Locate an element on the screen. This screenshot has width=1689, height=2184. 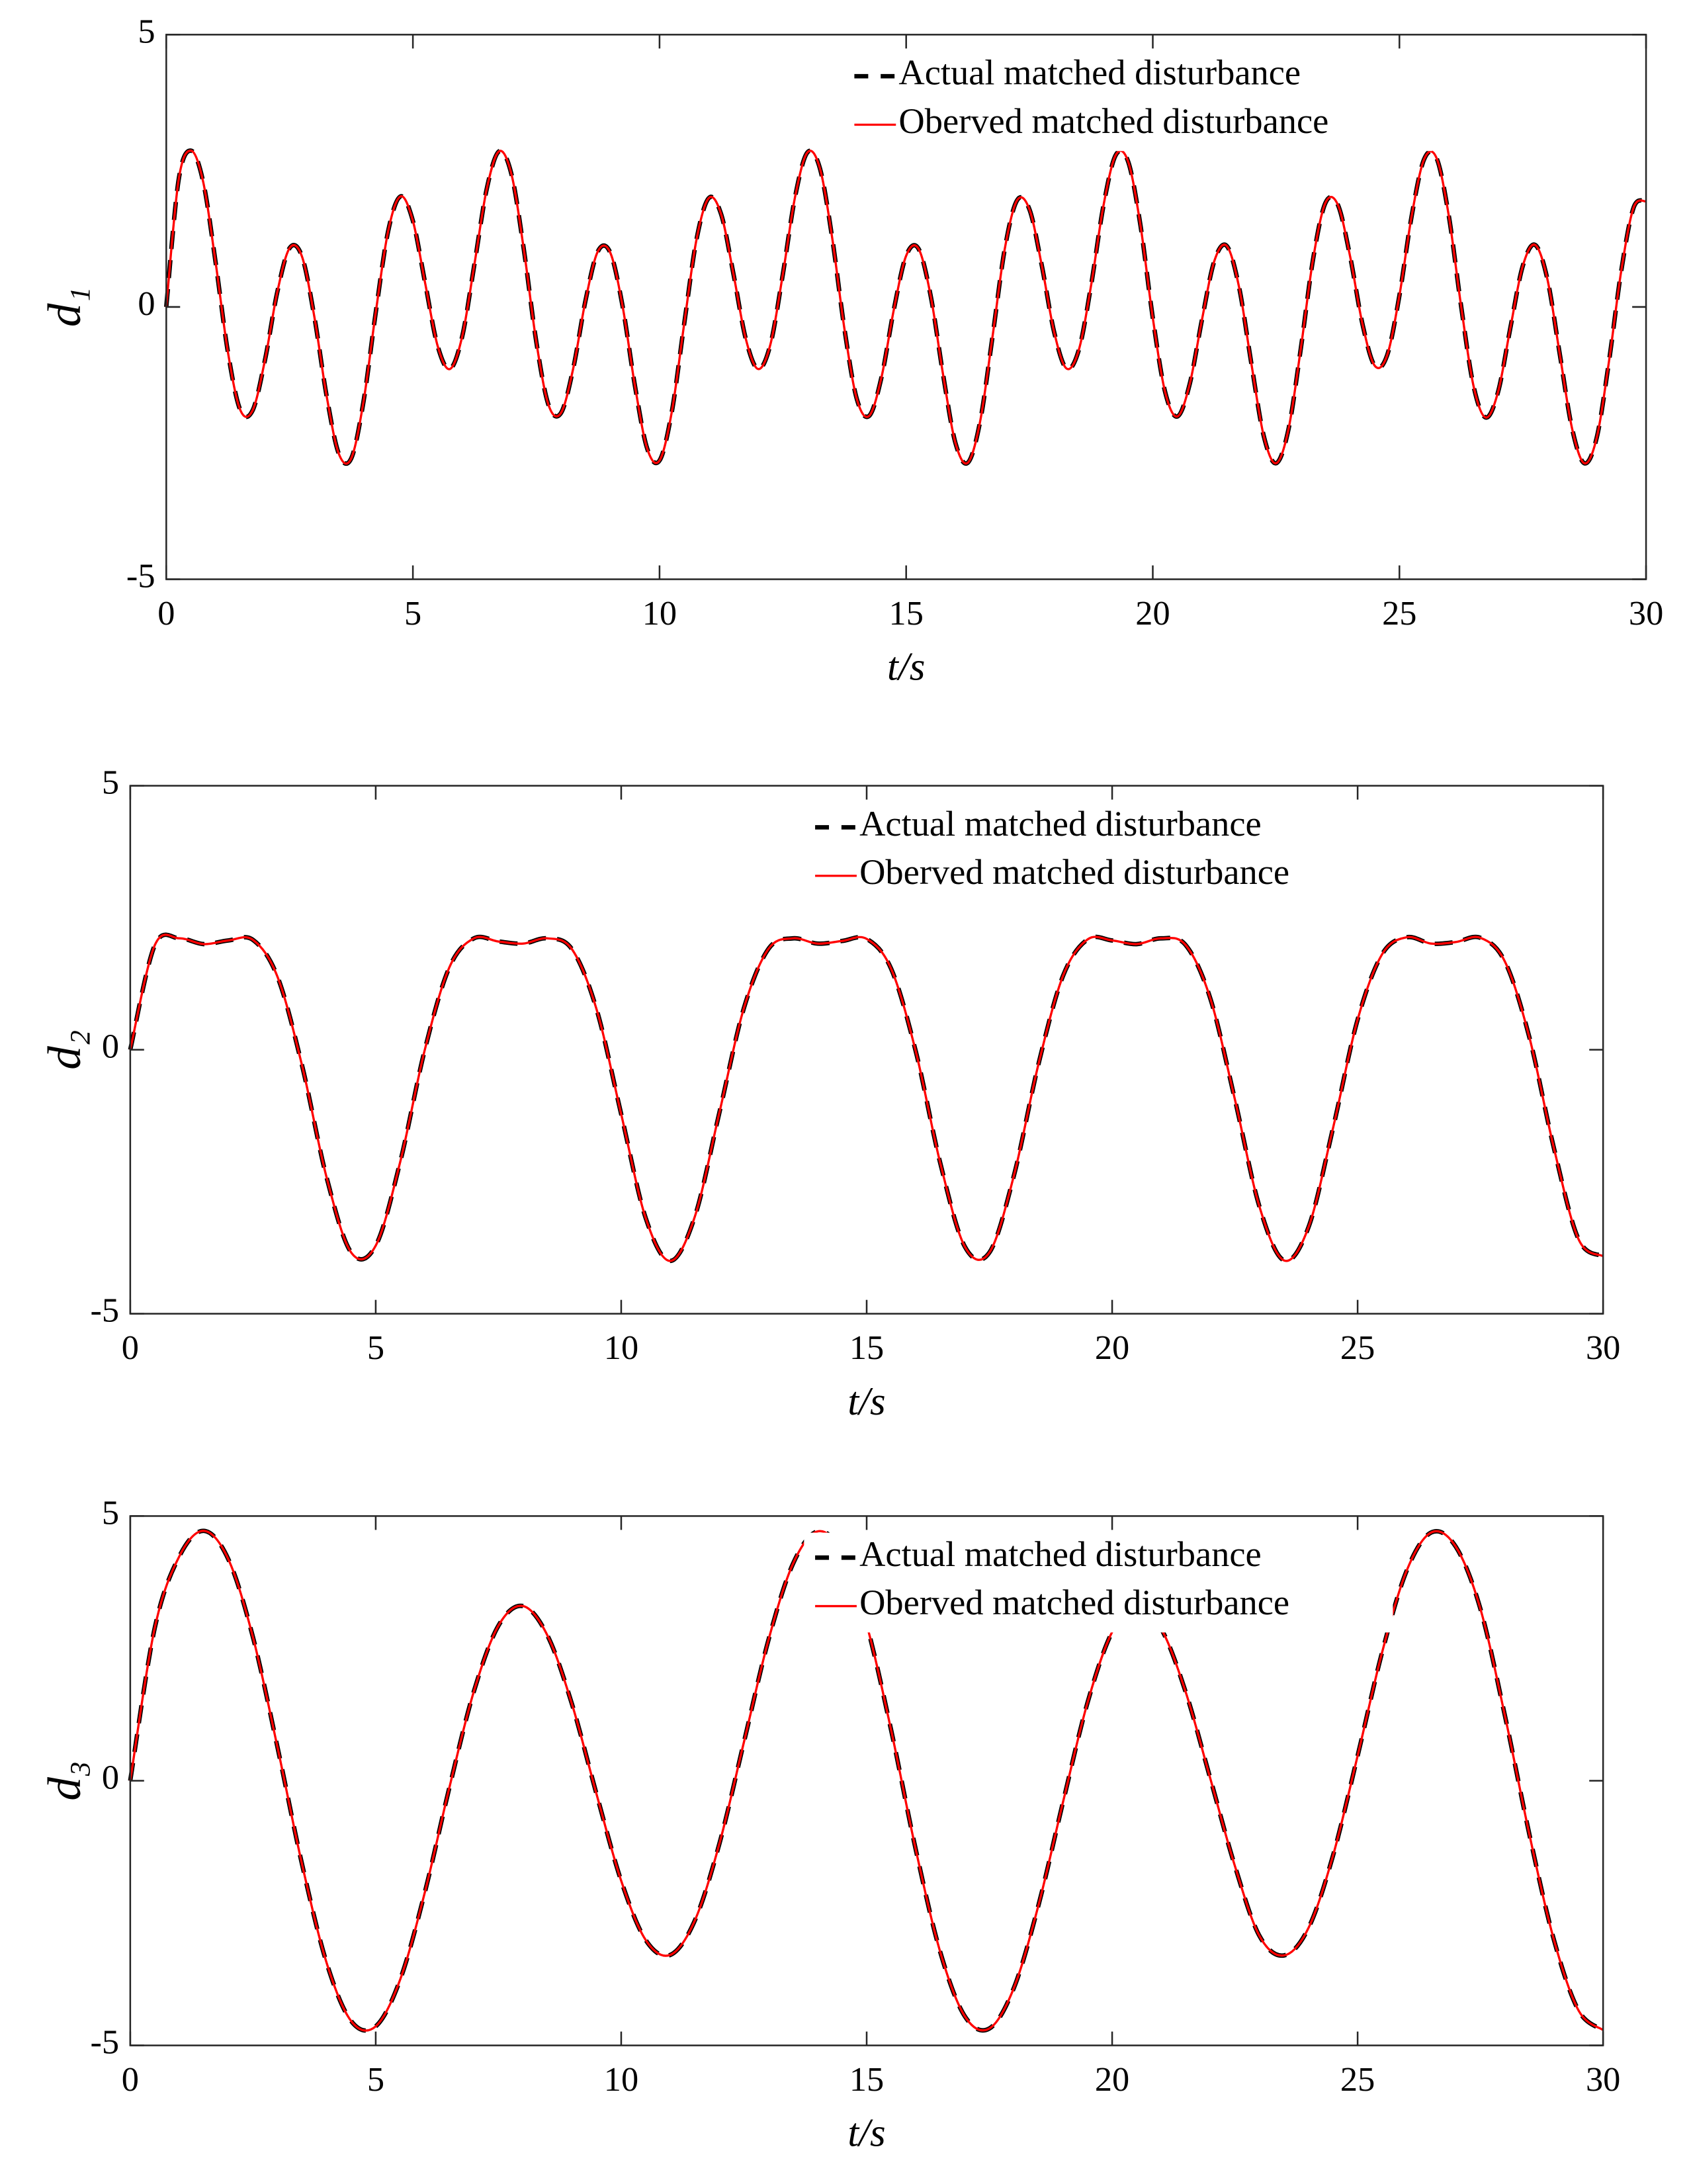
y-axis-label: d₁ is located at coordinates (65, 307).